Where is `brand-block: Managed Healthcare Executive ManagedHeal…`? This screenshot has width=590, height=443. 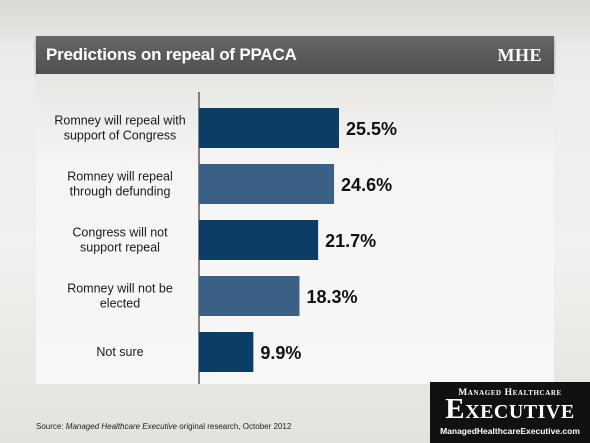
brand-block: Managed Healthcare Executive ManagedHeal… is located at coordinates (510, 412).